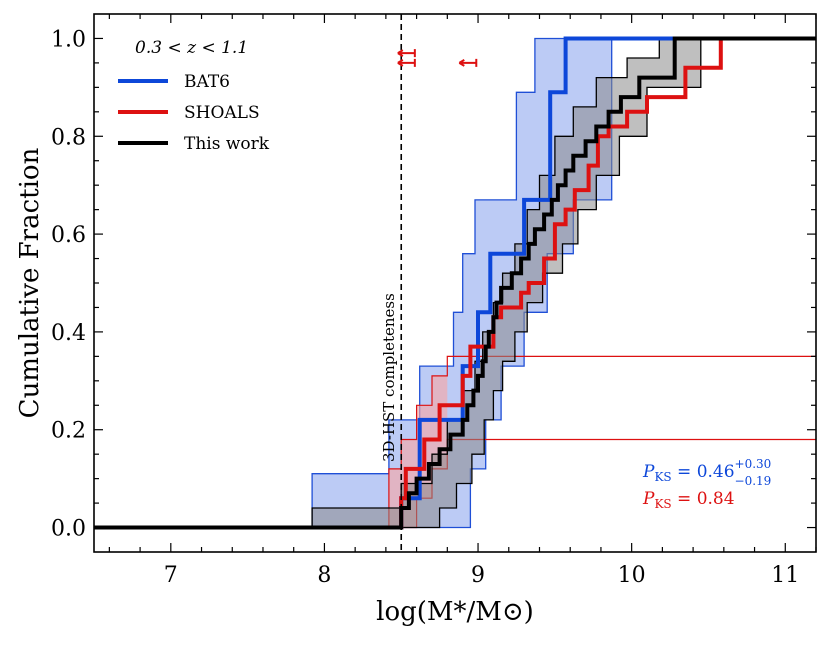 This screenshot has width=830, height=648. What do you see at coordinates (437, 58) in the screenshot?
I see `upper-limits-layer` at bounding box center [437, 58].